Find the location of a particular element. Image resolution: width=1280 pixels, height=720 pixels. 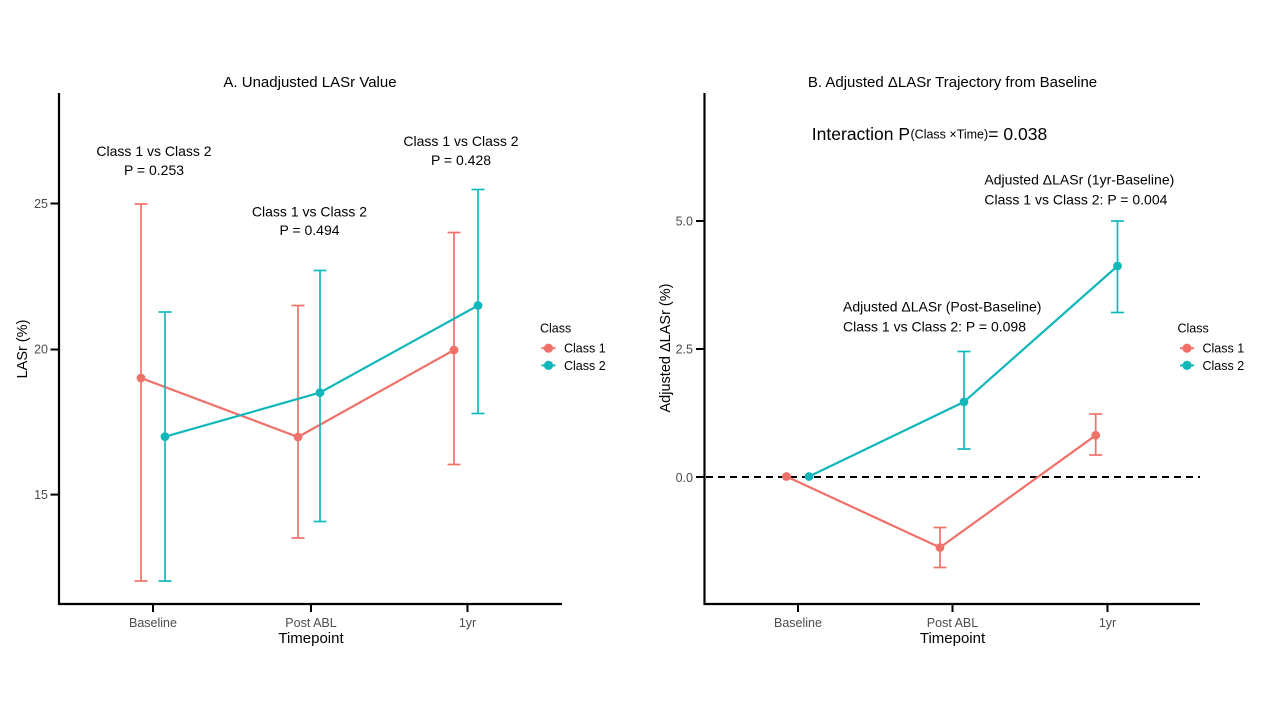

svg-text: P = 0.428 is located at coordinates (461, 160).